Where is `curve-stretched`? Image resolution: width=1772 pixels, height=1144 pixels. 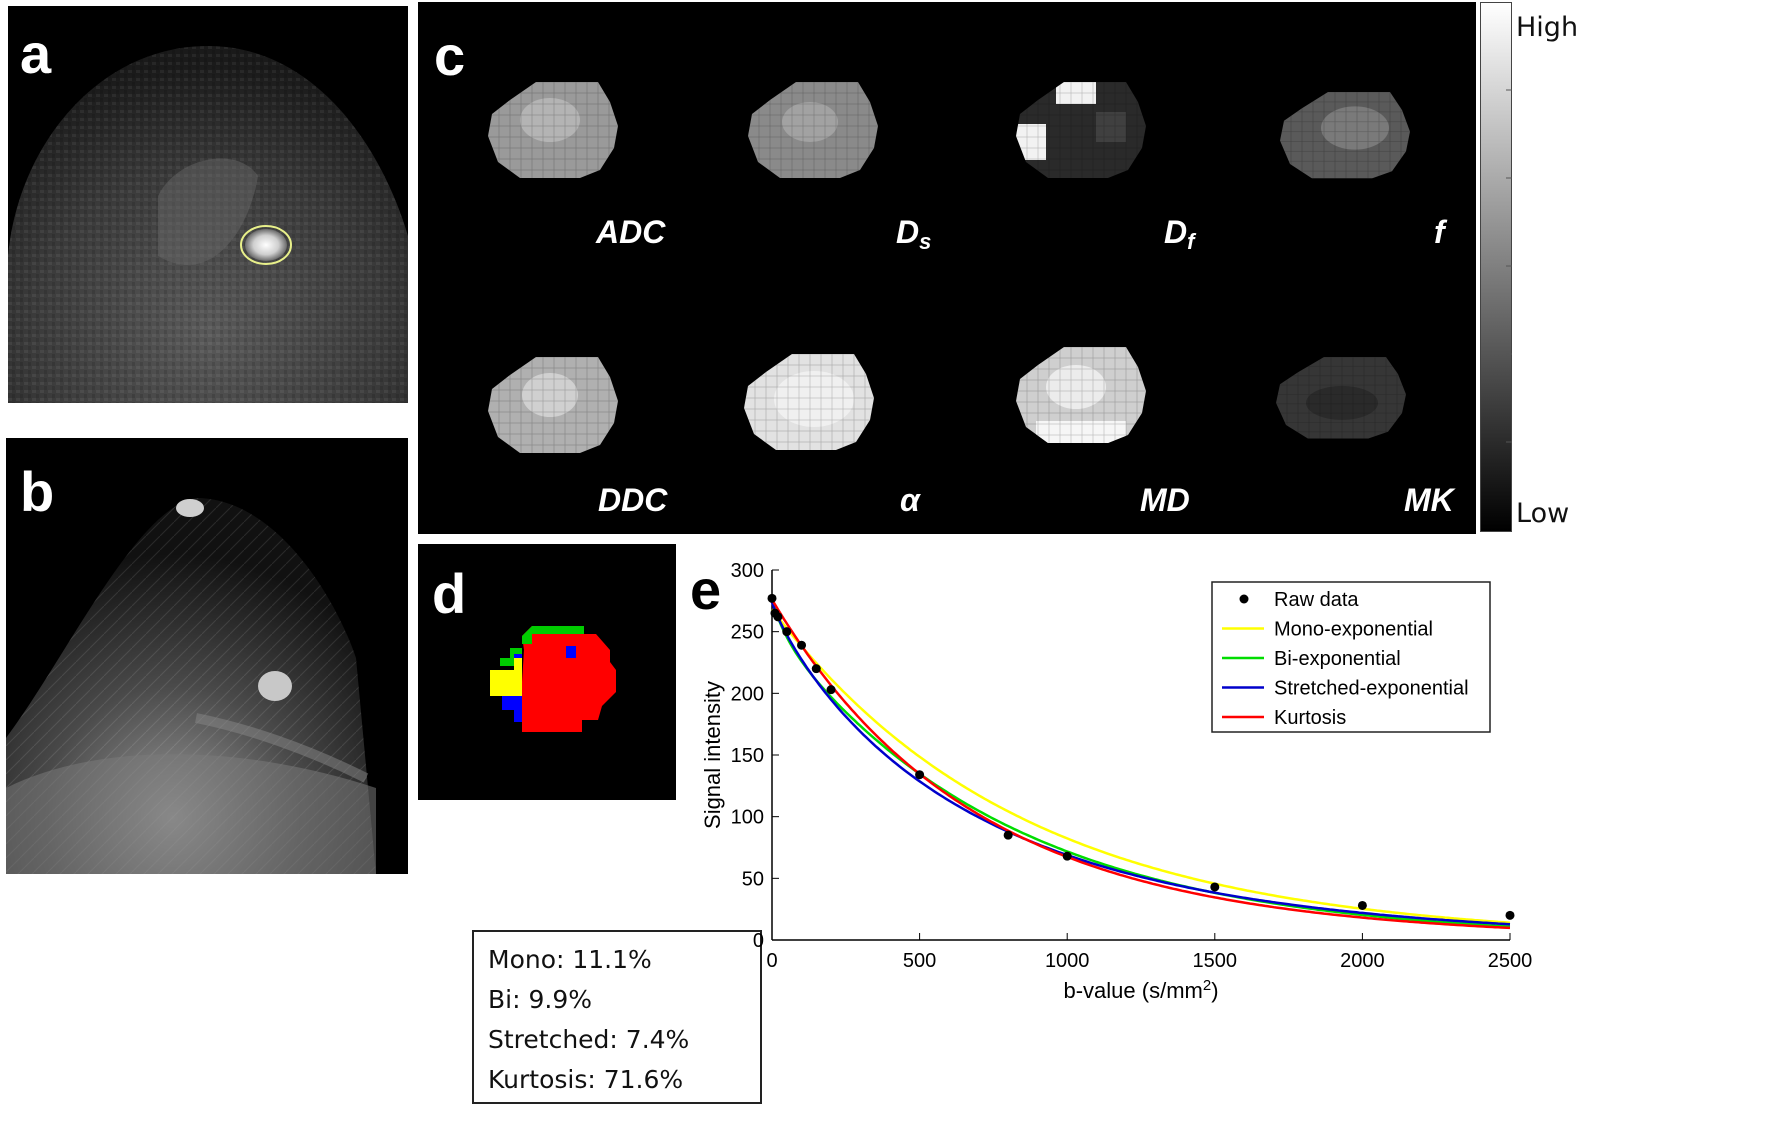
curve-stretched is located at coordinates (1140, 763).